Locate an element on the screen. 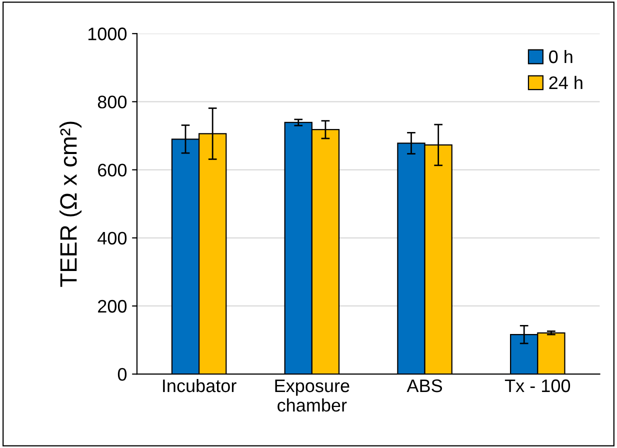 The image size is (617, 448). y-axis-title: TEER (Ω x cm²) is located at coordinates (71, 204).